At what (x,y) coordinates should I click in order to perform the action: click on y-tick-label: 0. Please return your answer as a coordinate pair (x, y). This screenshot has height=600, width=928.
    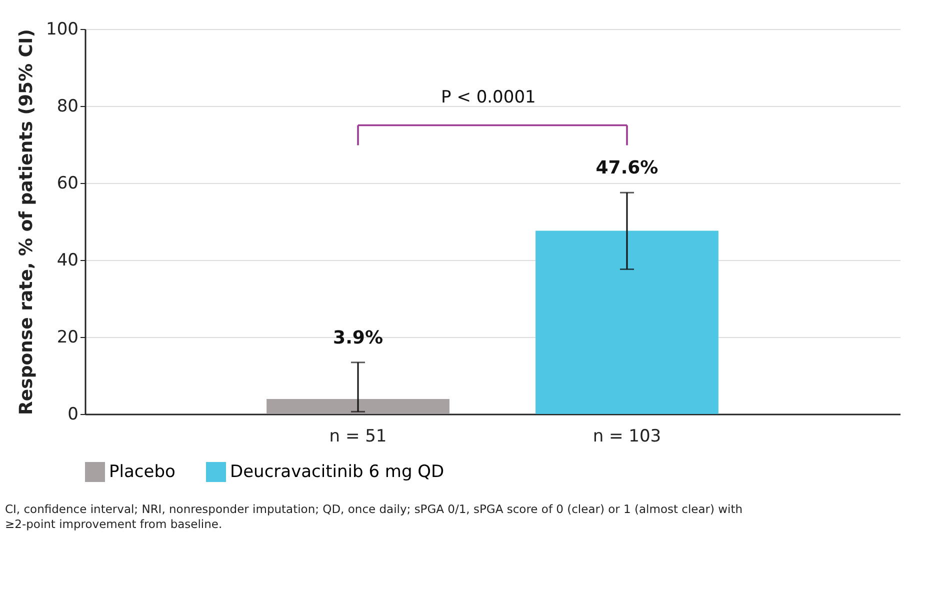
    Looking at the image, I should click on (73, 414).